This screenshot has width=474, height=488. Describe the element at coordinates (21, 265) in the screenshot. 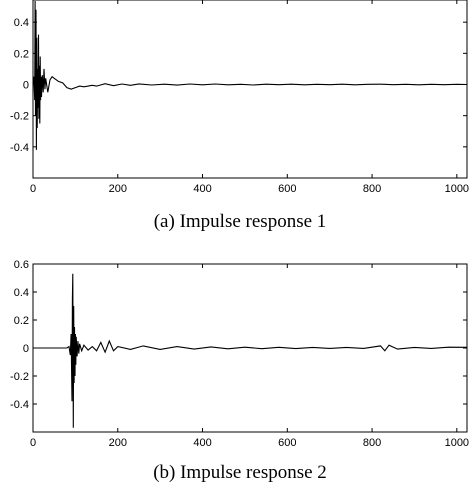

I see `y-tick-label: 0.6` at that location.